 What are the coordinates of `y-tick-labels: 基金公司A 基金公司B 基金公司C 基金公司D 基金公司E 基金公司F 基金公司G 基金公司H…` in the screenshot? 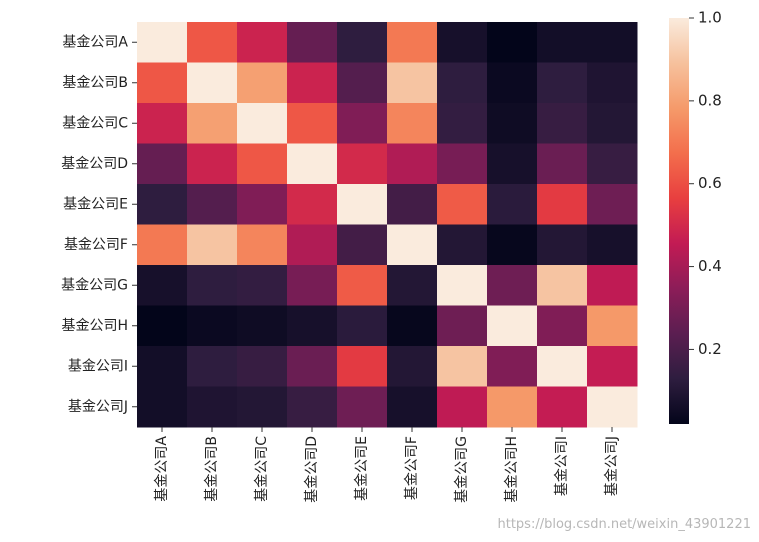 It's located at (99, 224).